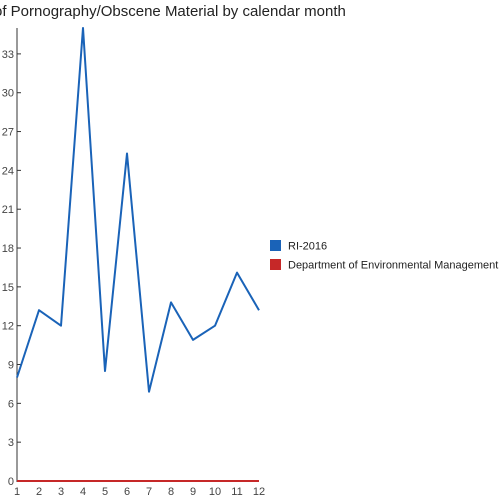  Describe the element at coordinates (11, 482) in the screenshot. I see `y-tick-label: 0` at that location.